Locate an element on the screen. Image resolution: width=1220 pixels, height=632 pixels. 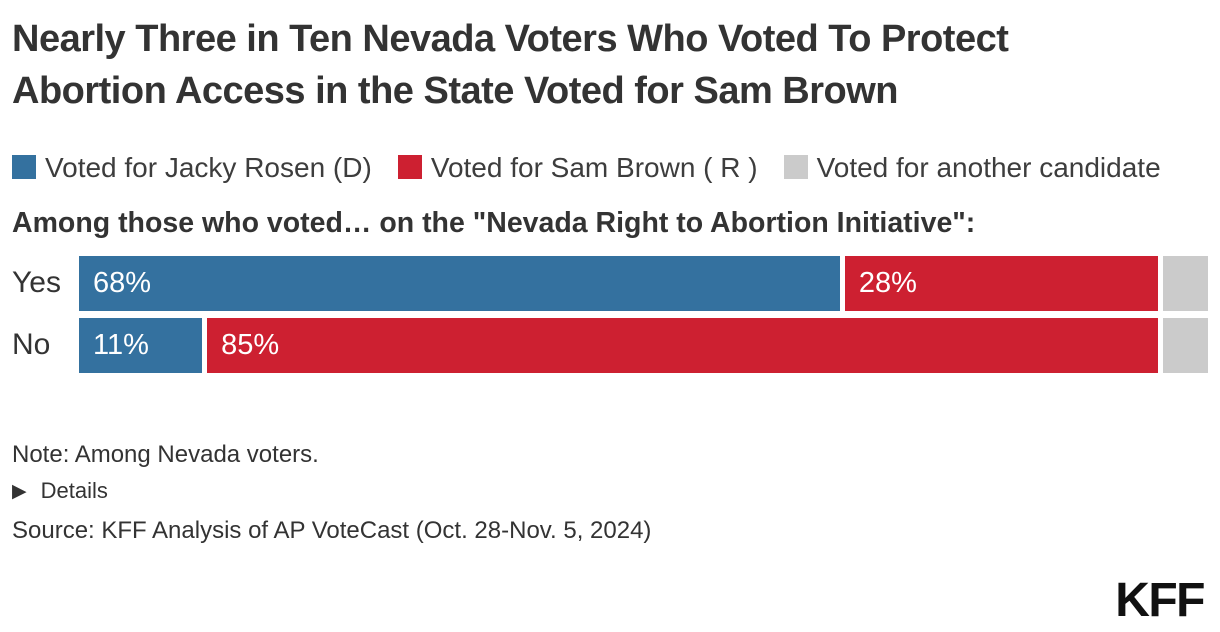
legend-item: Voted for another candidate is located at coordinates (972, 168).